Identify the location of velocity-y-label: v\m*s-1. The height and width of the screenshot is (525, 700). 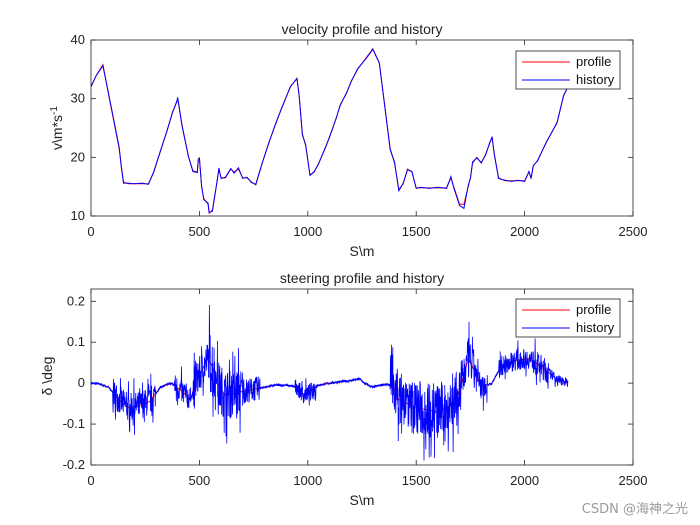
(57, 128).